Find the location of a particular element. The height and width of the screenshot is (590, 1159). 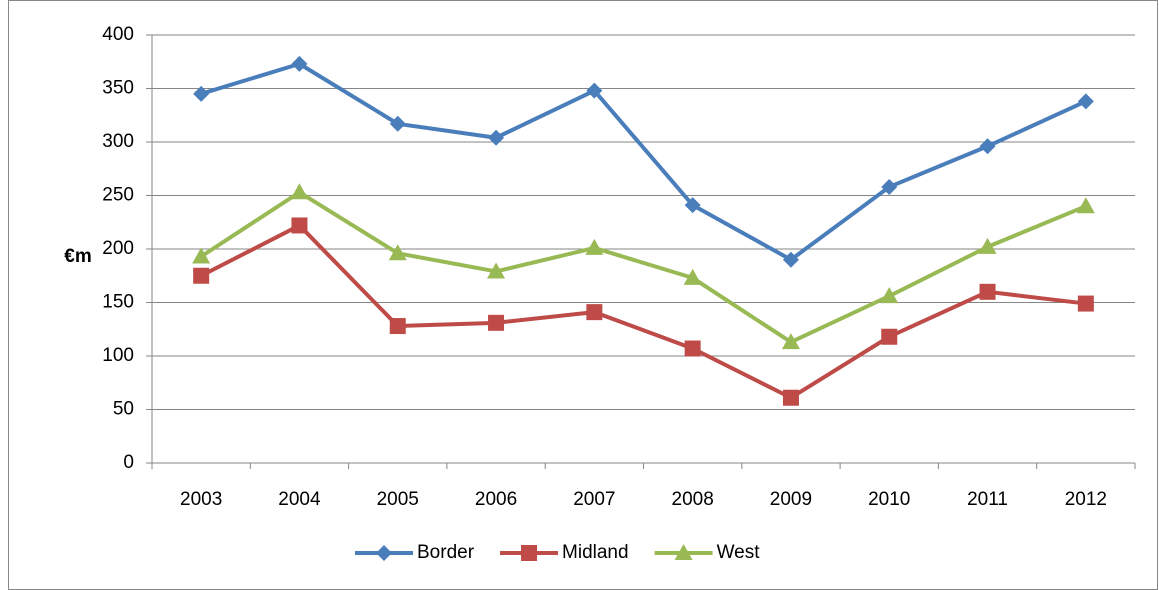

x-tick-label: 2004 is located at coordinates (299, 499).